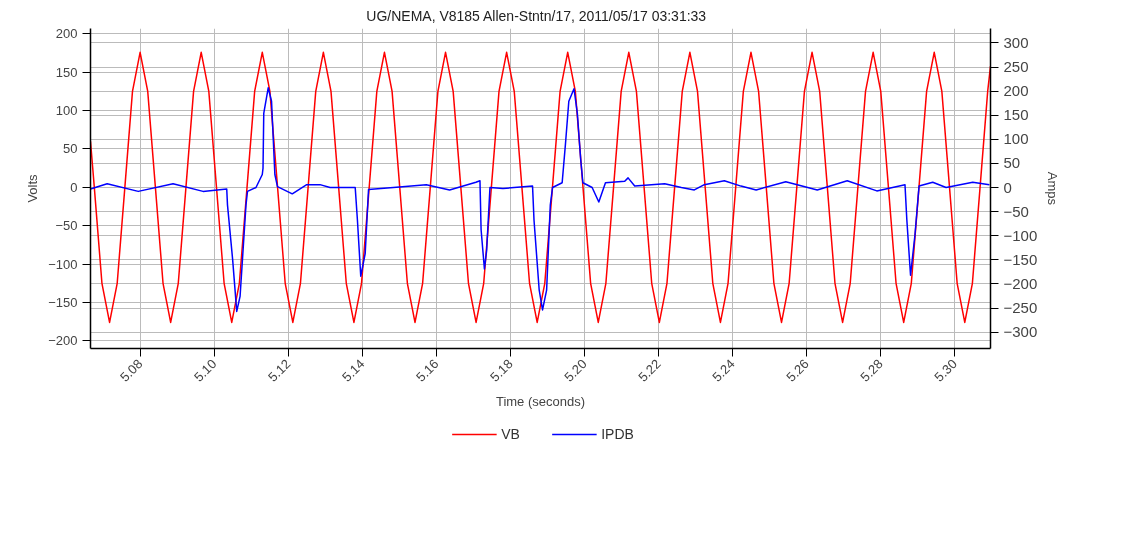  I want to click on legend-label: VB, so click(511, 433).